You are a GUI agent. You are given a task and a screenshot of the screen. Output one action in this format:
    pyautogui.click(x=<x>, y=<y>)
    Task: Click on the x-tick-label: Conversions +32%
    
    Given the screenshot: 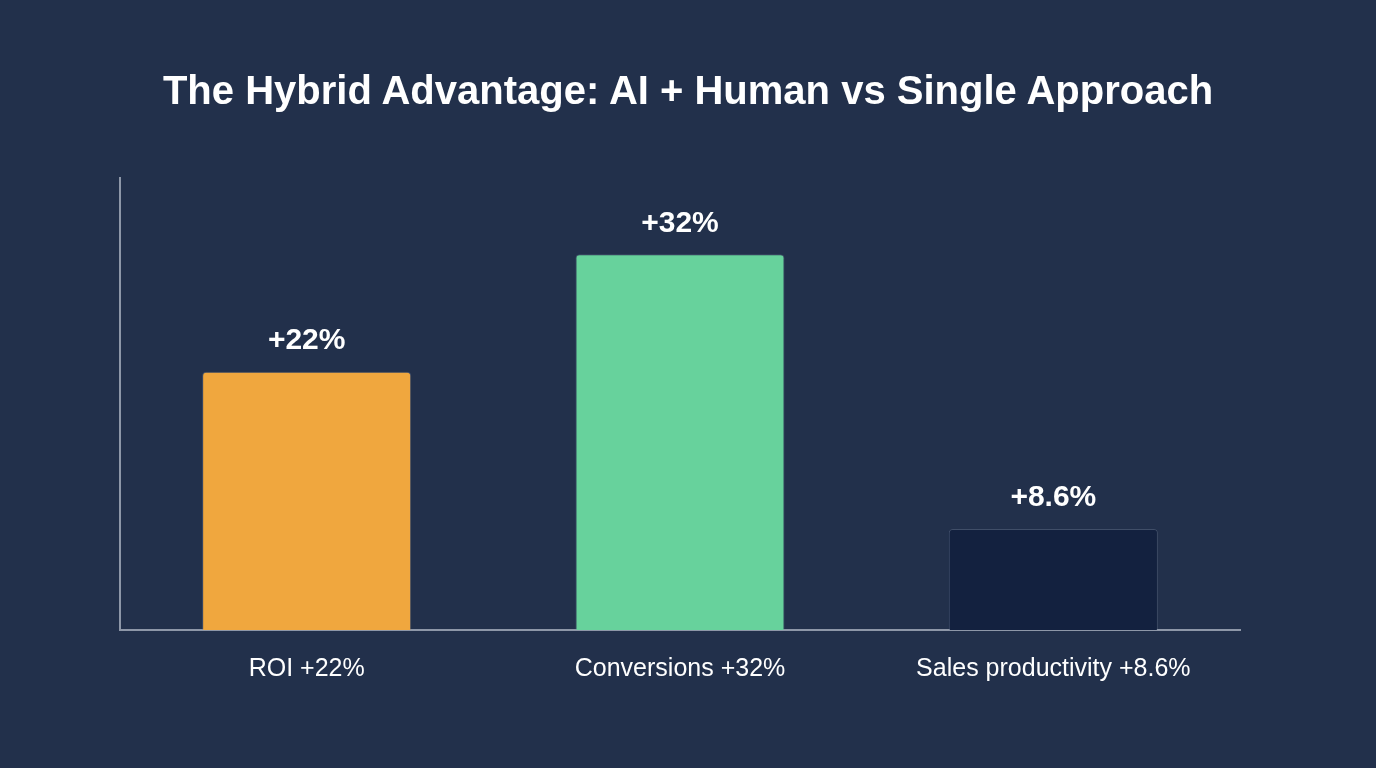 What is the action you would take?
    pyautogui.click(x=680, y=666)
    